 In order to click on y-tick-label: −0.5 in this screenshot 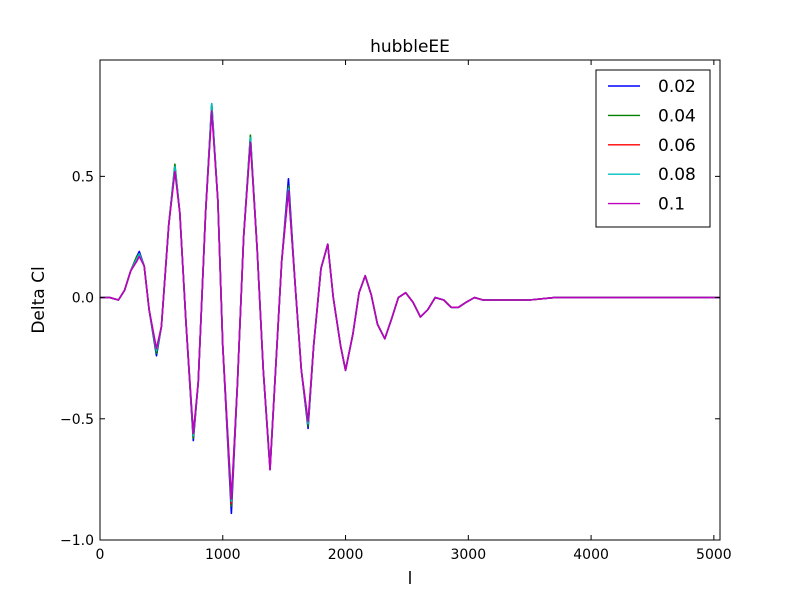, I will do `click(77, 420)`.